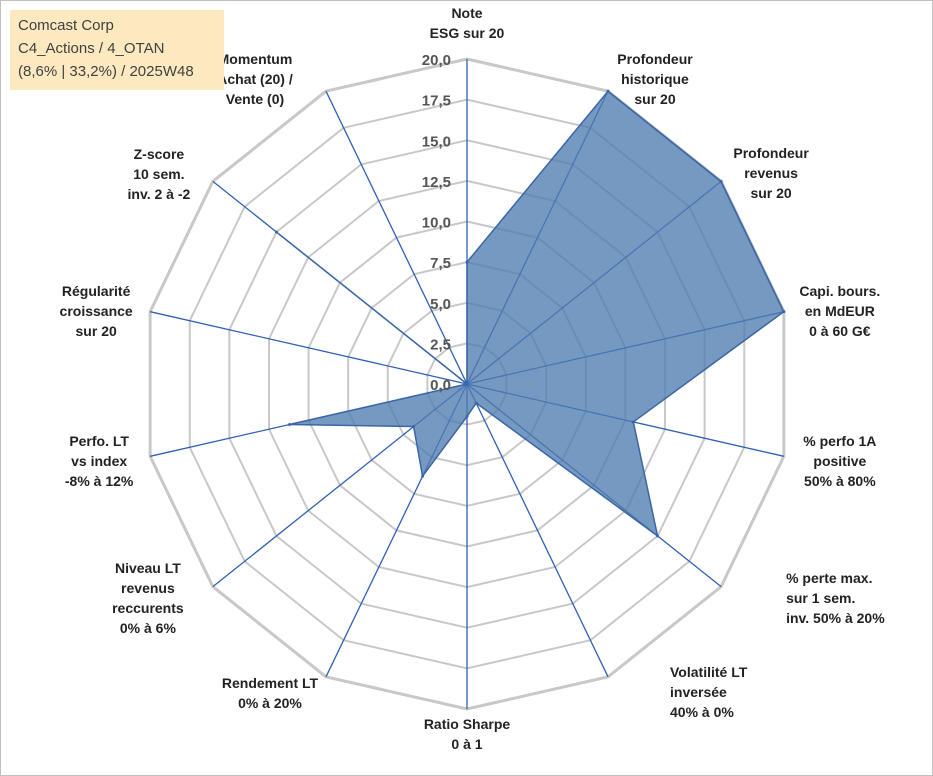 The height and width of the screenshot is (776, 933). What do you see at coordinates (436, 101) in the screenshot?
I see `tick-label: 17,5` at bounding box center [436, 101].